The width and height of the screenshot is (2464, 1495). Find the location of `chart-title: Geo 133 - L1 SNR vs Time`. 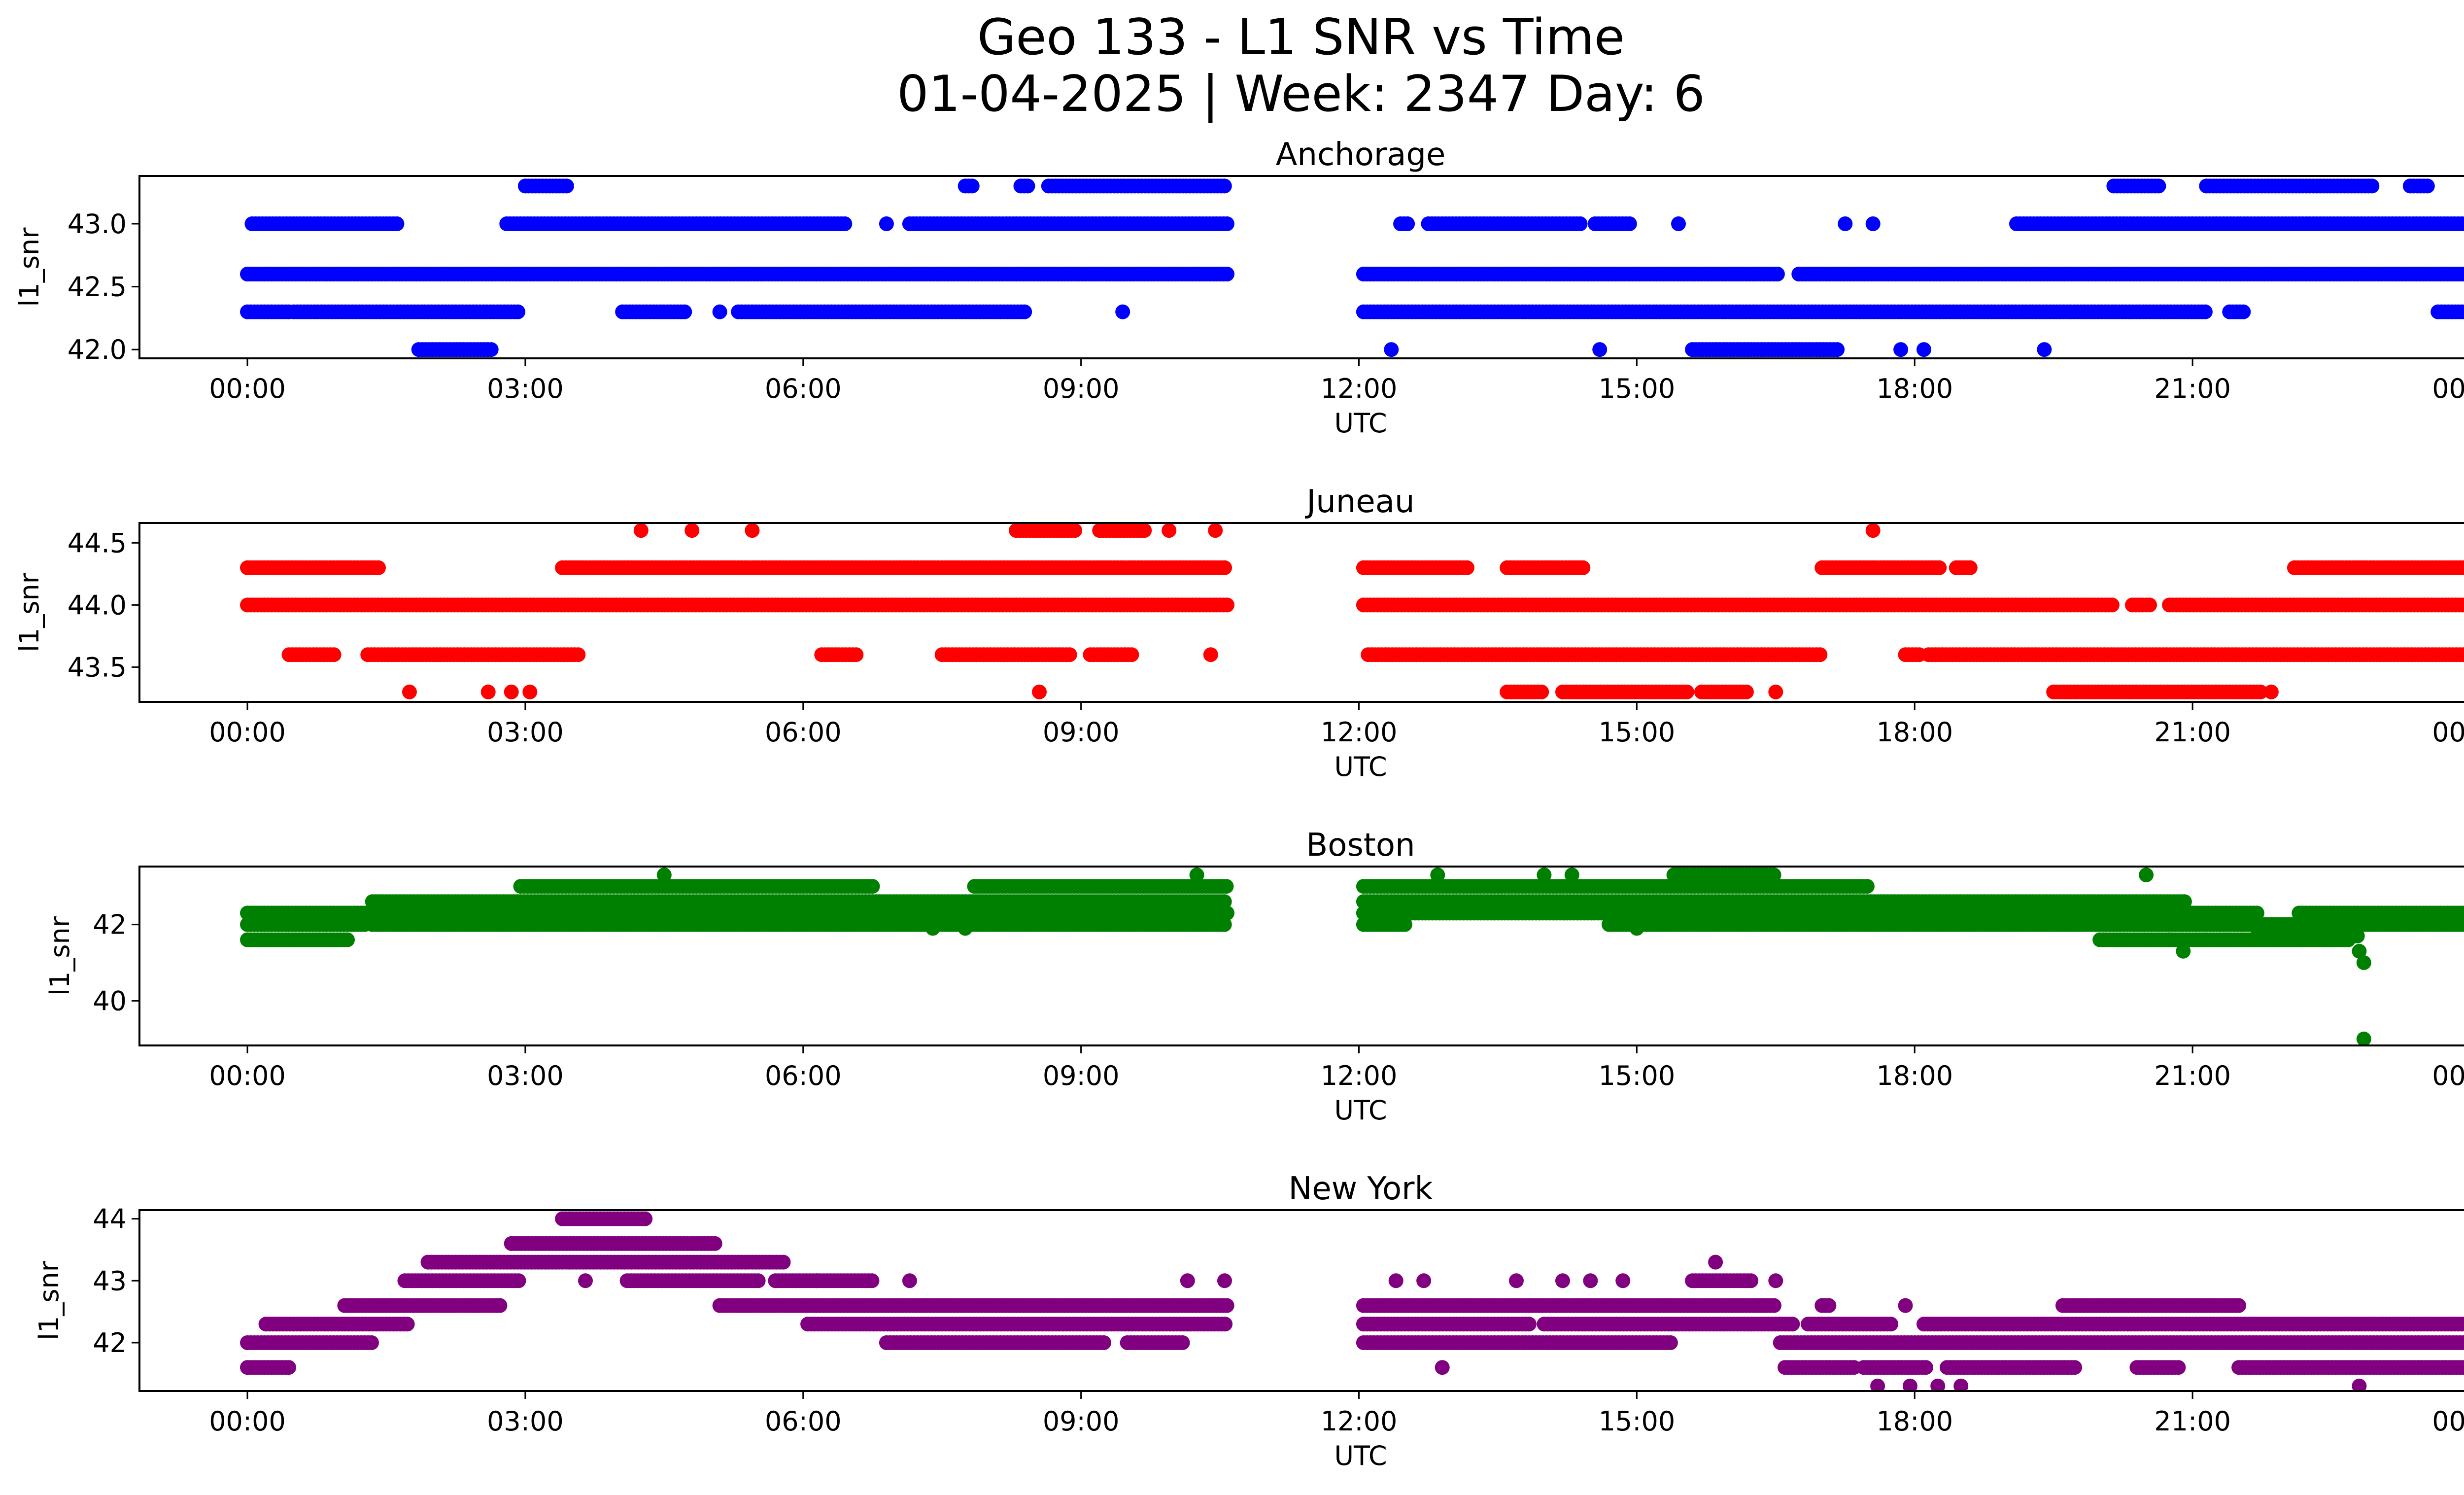

chart-title: Geo 133 - L1 SNR vs Time is located at coordinates (1301, 37).